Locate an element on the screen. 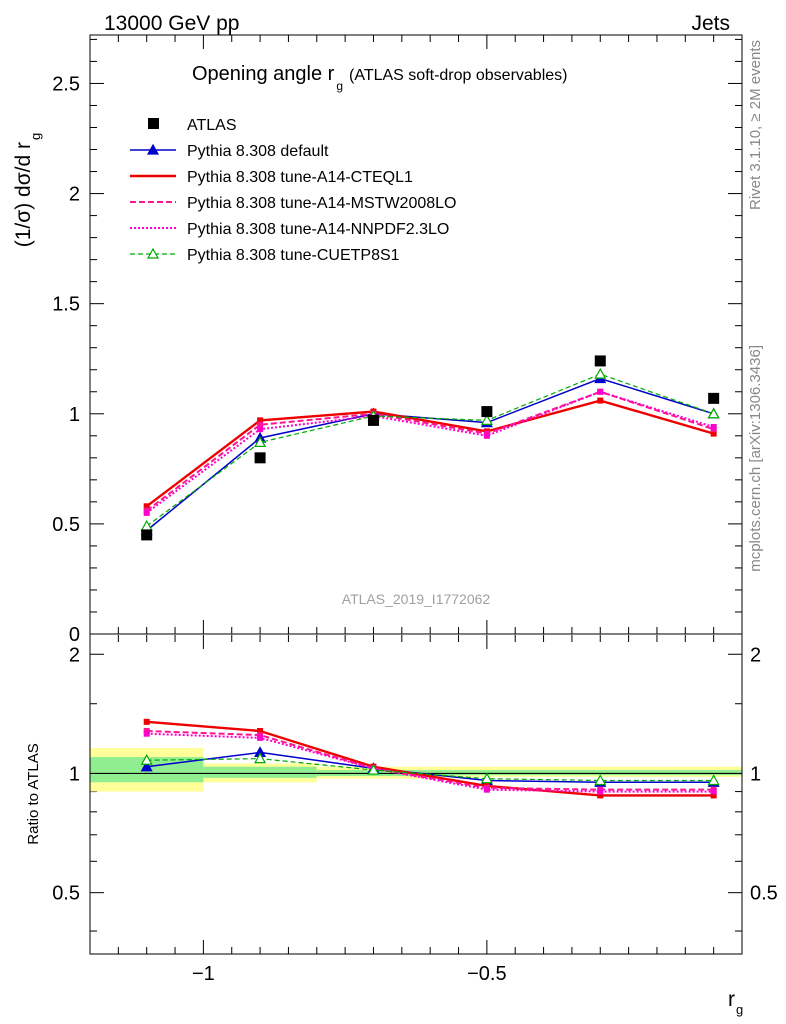  rivet-label: Rivet 3.1.10, ≥ 2M events is located at coordinates (755, 125).